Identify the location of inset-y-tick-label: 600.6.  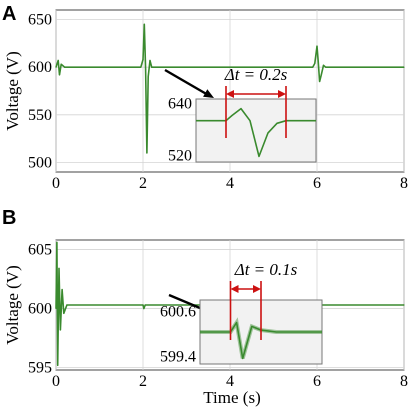
(178, 311).